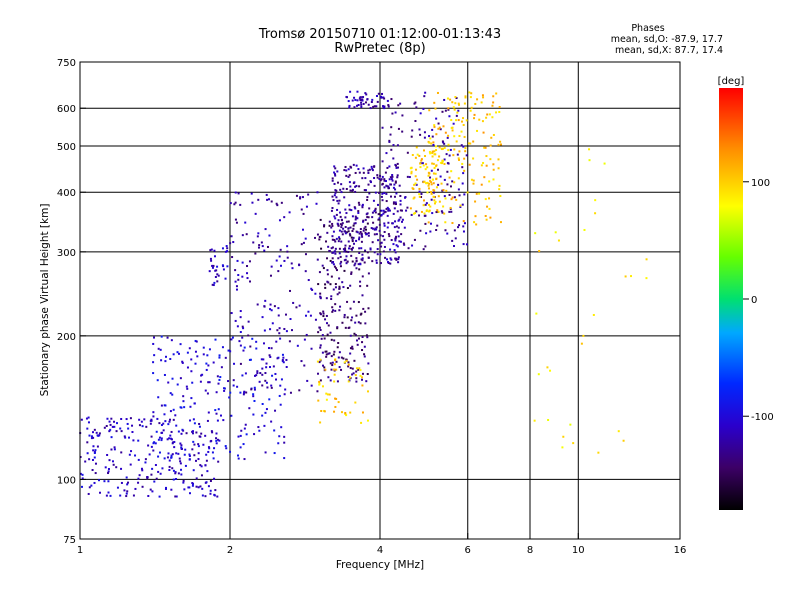  What do you see at coordinates (69, 540) in the screenshot?
I see `y-tick-label: 75` at bounding box center [69, 540].